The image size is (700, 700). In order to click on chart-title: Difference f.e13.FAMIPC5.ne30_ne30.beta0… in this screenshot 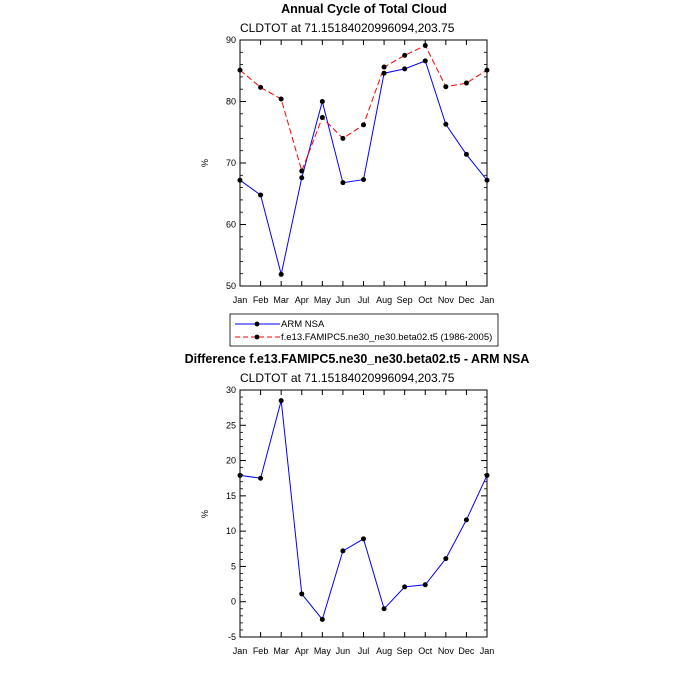, I will do `click(357, 359)`.